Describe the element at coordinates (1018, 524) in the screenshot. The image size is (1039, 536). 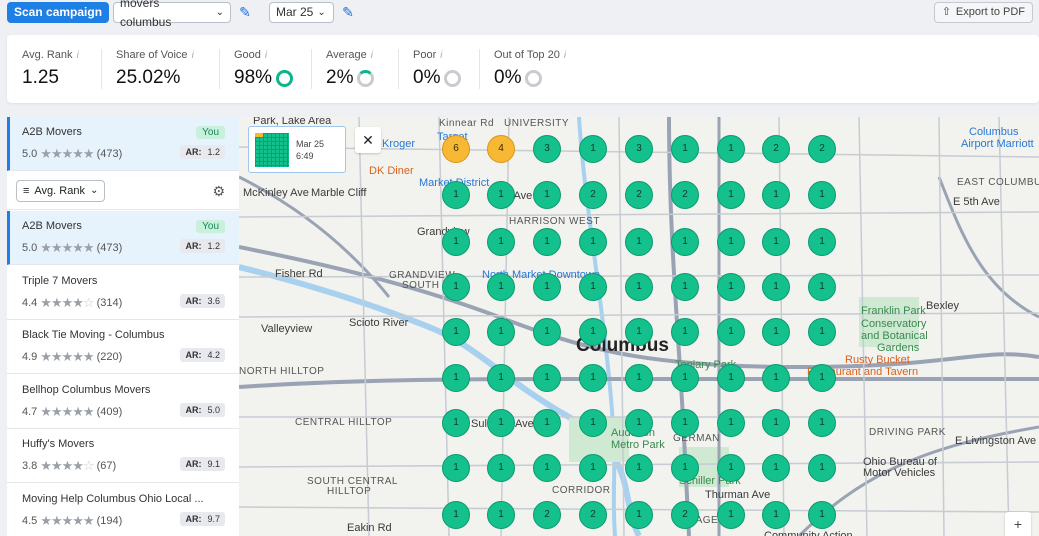
I see `zoom-in-button: +` at that location.